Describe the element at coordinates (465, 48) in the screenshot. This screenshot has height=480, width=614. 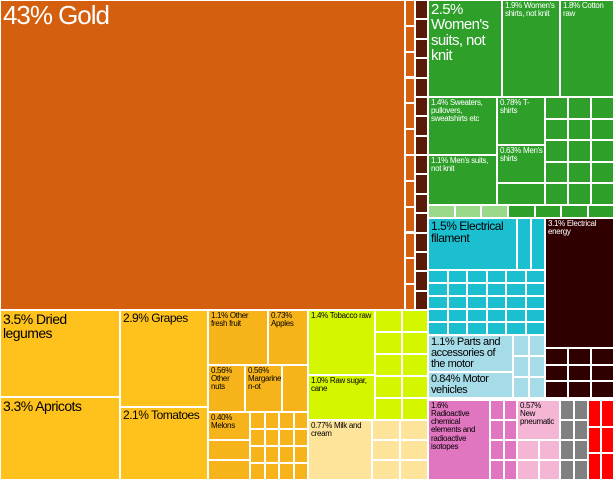
I see `treemap-tile-women-s-suits-not-knit: 2.5% Women's suits, not knit` at that location.